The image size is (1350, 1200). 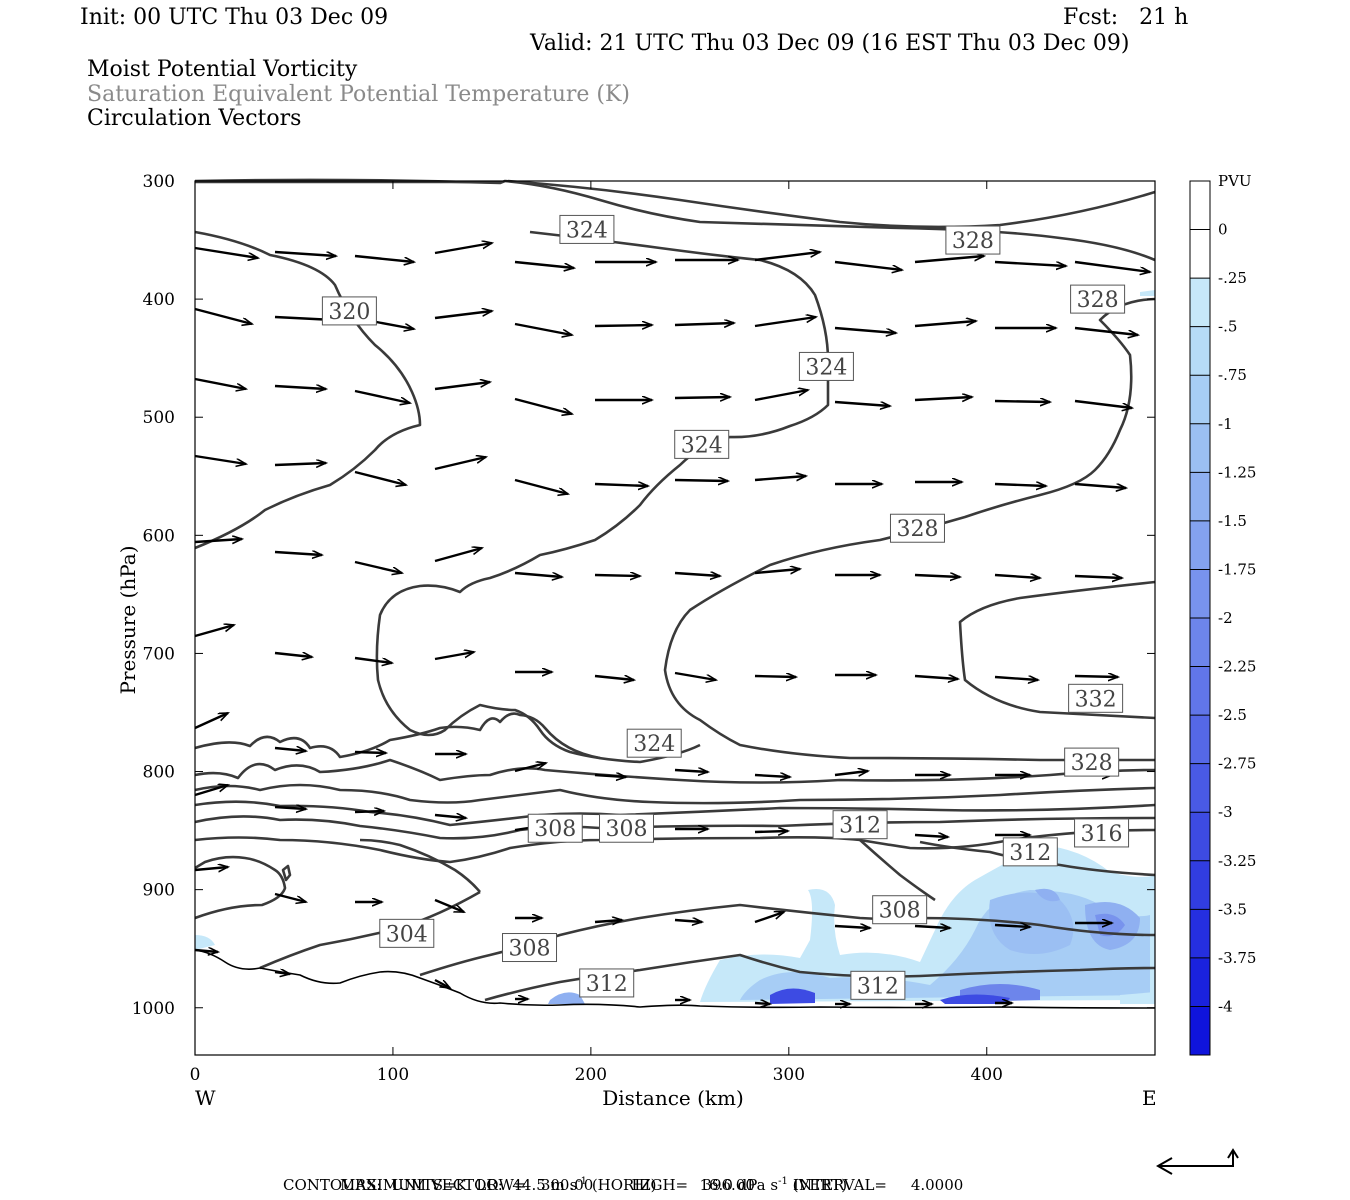 What do you see at coordinates (159, 773) in the screenshot?
I see `y-tick-label: 800` at bounding box center [159, 773].